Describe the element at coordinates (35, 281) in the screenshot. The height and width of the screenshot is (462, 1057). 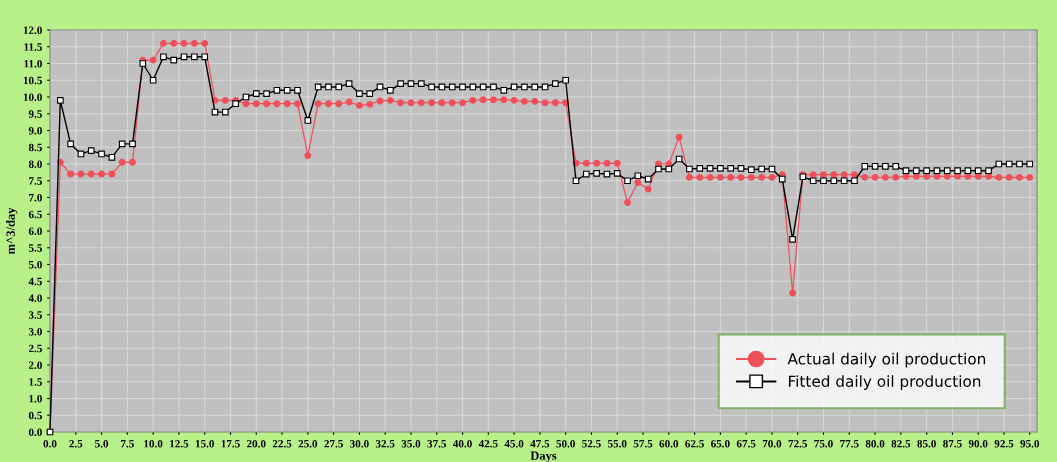
I see `y-tick-label: 4.5` at that location.